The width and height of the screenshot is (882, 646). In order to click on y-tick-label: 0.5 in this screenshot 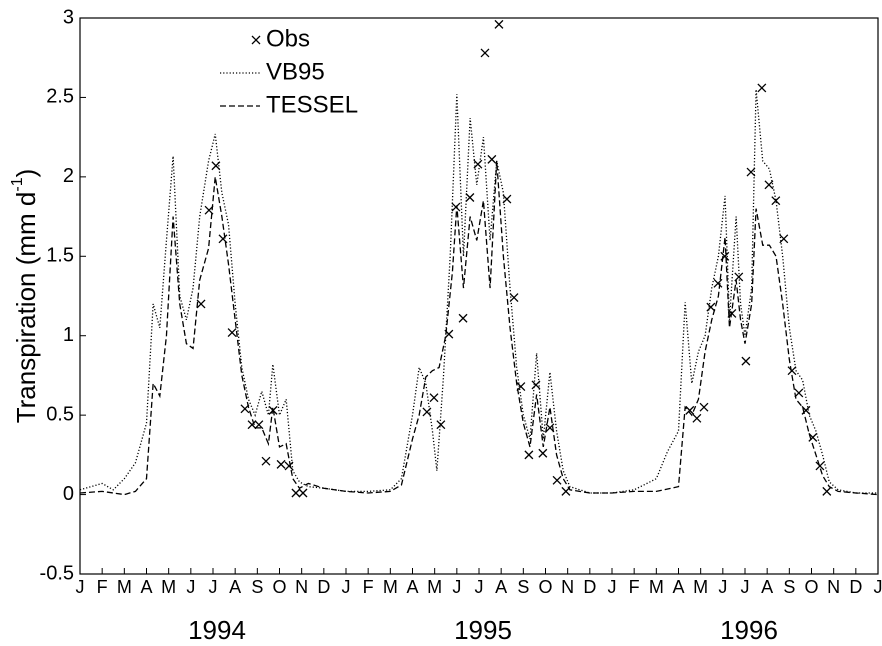, I will do `click(60, 414)`.